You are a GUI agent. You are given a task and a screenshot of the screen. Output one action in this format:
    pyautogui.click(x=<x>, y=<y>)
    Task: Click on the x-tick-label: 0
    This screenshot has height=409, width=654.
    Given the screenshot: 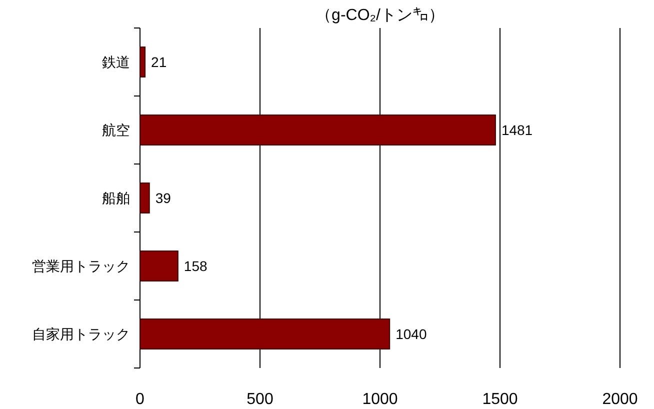 What is the action you would take?
    pyautogui.click(x=140, y=399)
    